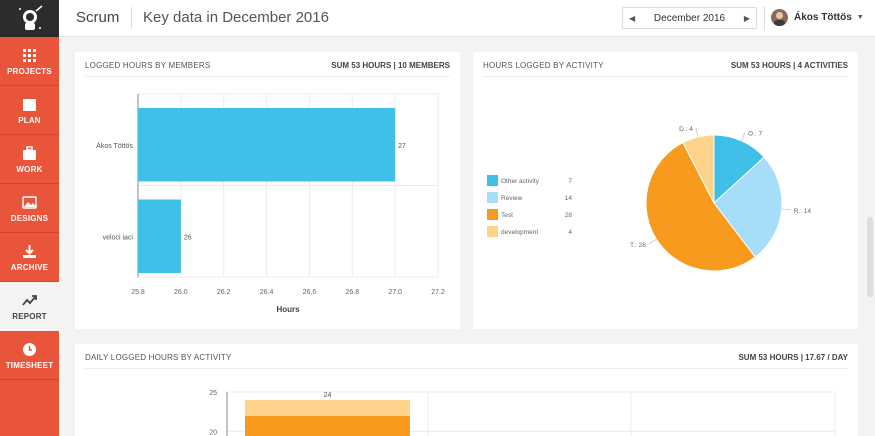  I want to click on briefcase-icon, so click(29, 152).